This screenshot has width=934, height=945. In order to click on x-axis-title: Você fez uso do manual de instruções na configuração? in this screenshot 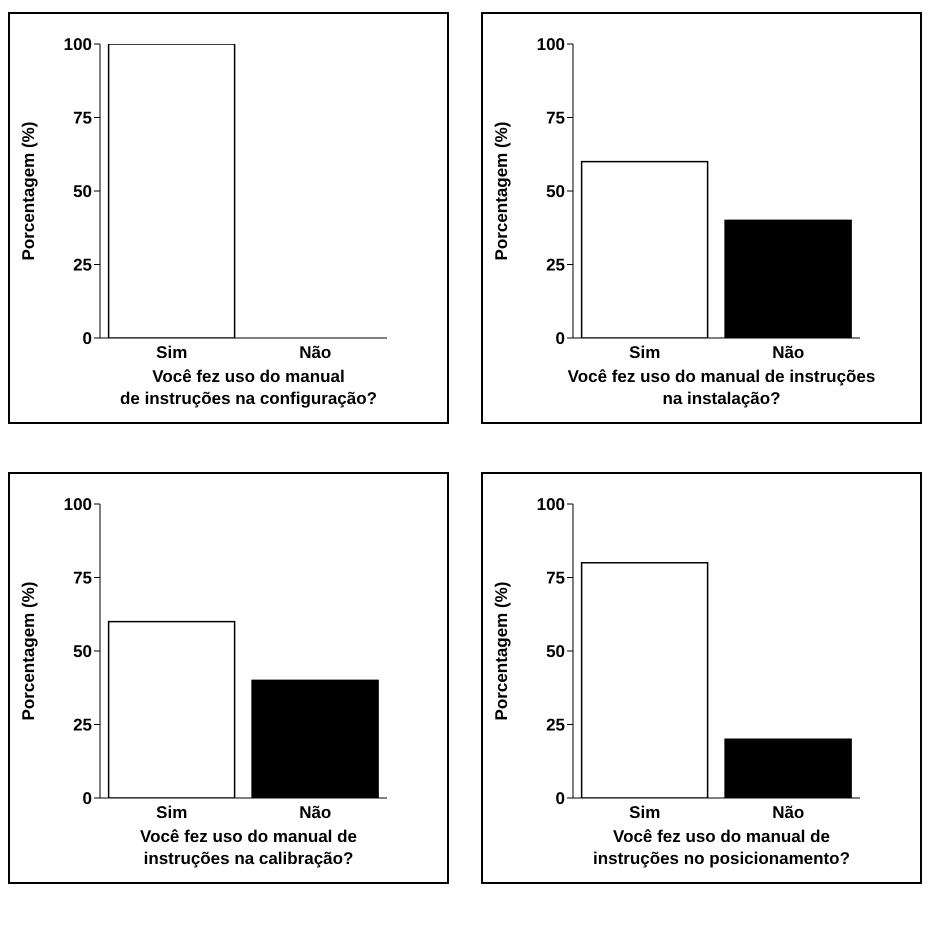, I will do `click(248, 388)`.